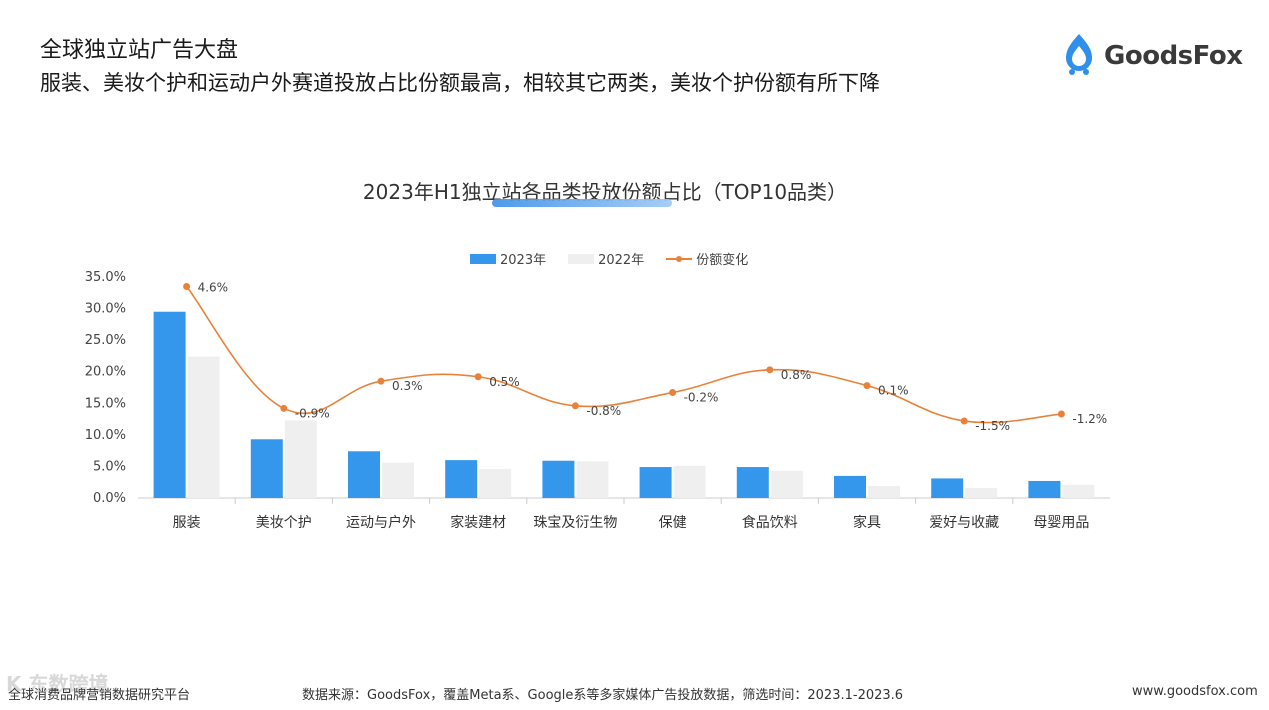 This screenshot has height=710, width=1269. Describe the element at coordinates (722, 260) in the screenshot. I see `legend-label-change: 份额变化` at that location.